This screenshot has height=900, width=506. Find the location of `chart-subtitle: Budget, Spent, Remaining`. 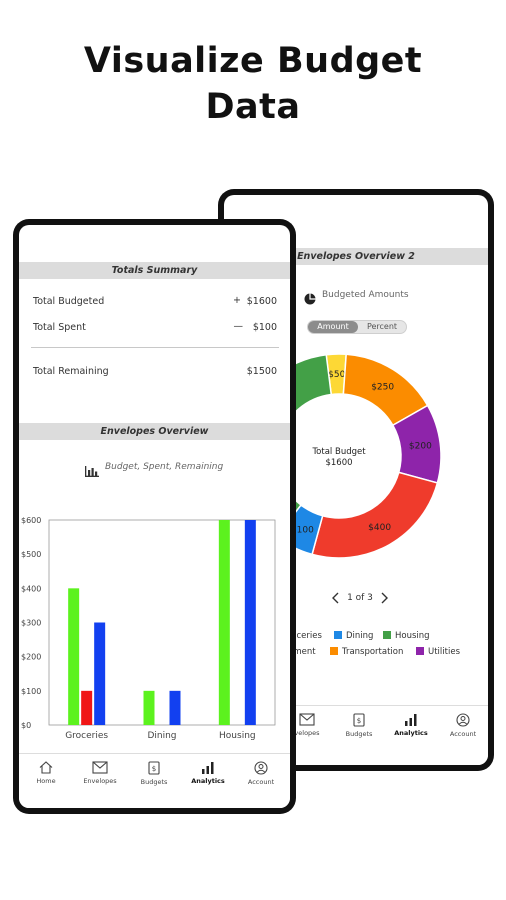

chart-subtitle: Budget, Spent, Remaining is located at coordinates (164, 467).